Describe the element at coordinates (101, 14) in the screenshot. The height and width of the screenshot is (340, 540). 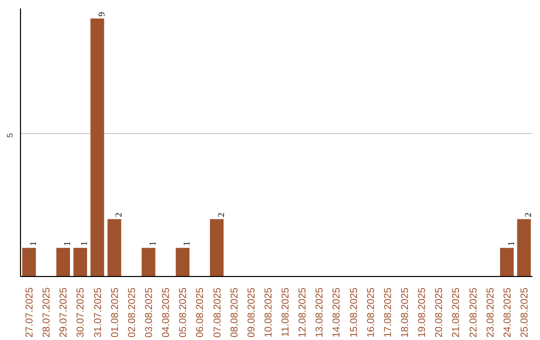
I see `data-label: 9` at that location.